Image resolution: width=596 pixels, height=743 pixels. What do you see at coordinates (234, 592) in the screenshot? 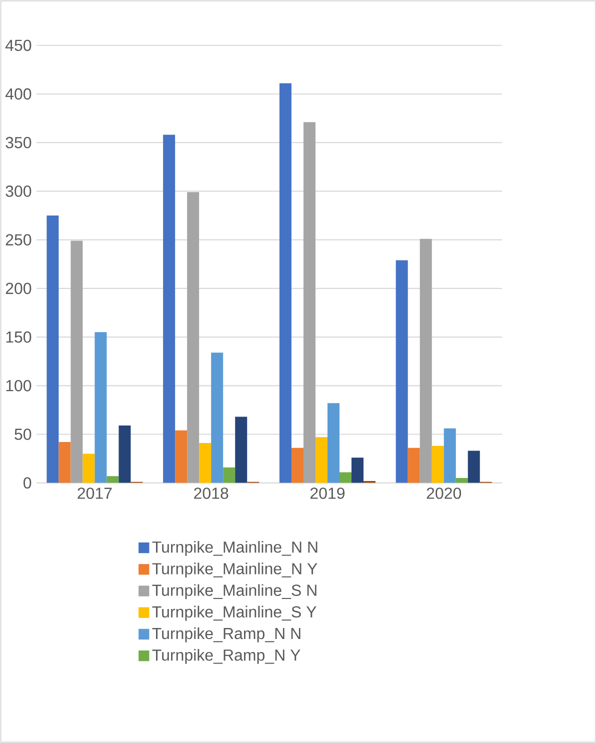
I see `legend-label: Turnpike_Mainline_S N` at bounding box center [234, 592].